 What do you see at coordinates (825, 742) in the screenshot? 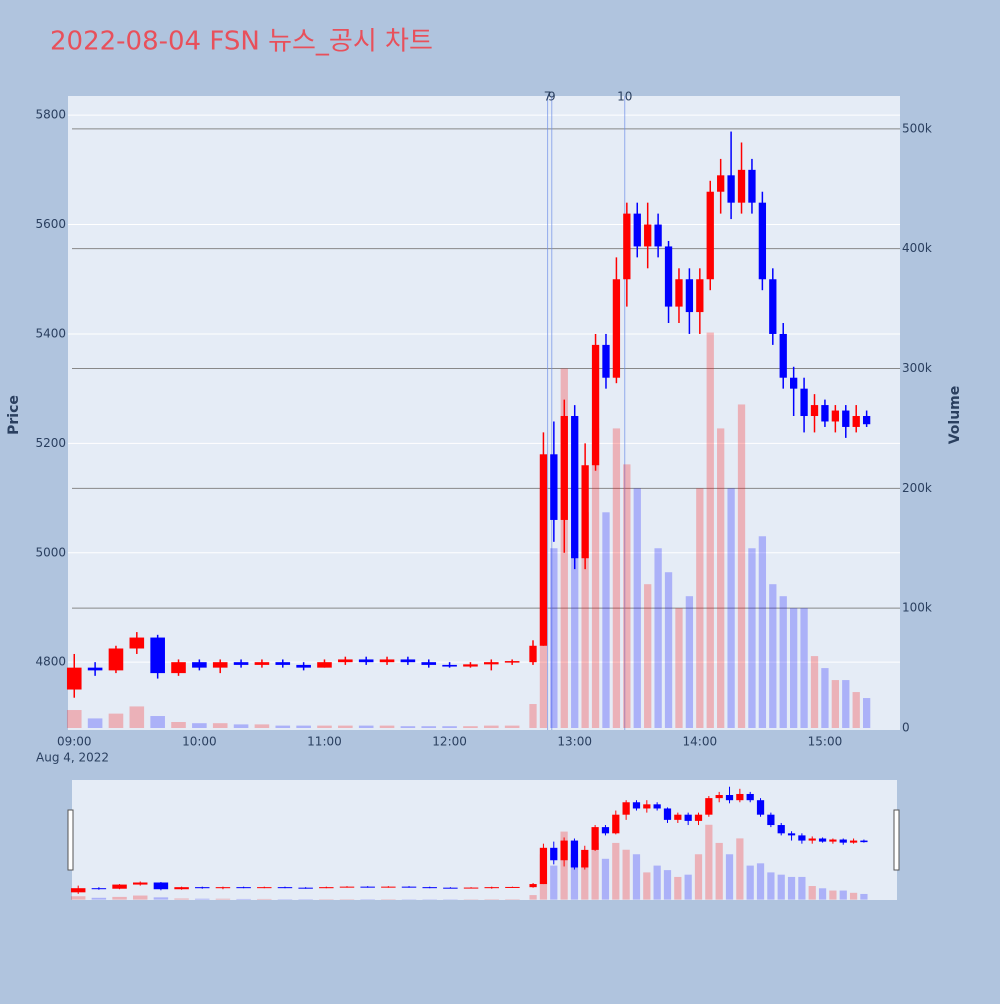
I see `x-tick-label: 15:00` at bounding box center [825, 742].